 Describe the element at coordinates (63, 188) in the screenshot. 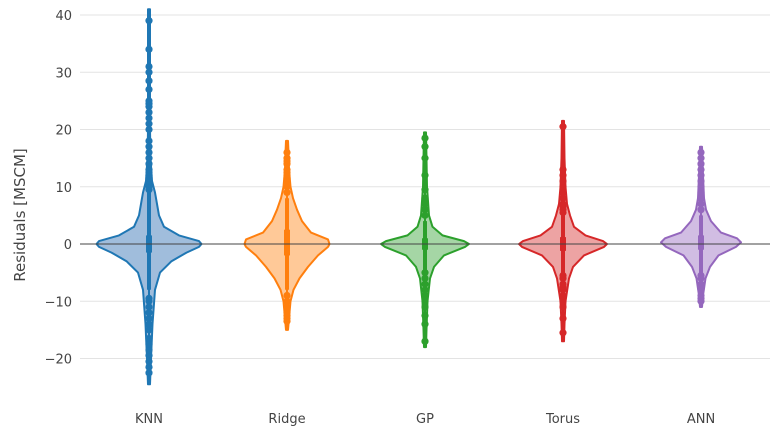

I see `y-tick-label: 10` at that location.